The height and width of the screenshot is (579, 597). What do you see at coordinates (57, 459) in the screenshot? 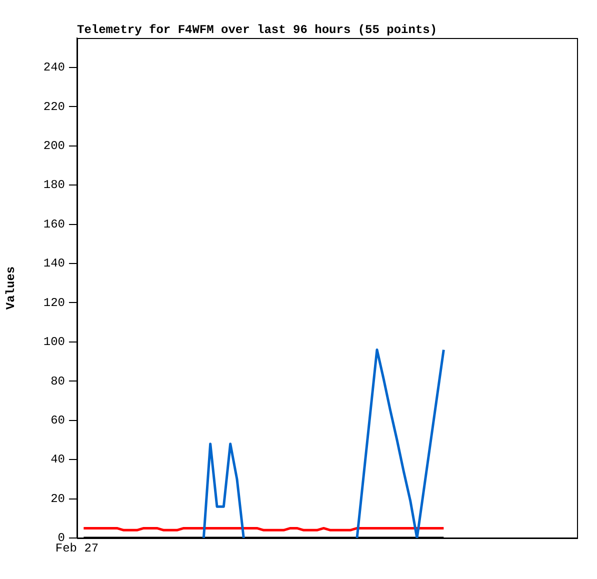
I see `y-tick-label: 40` at bounding box center [57, 459].